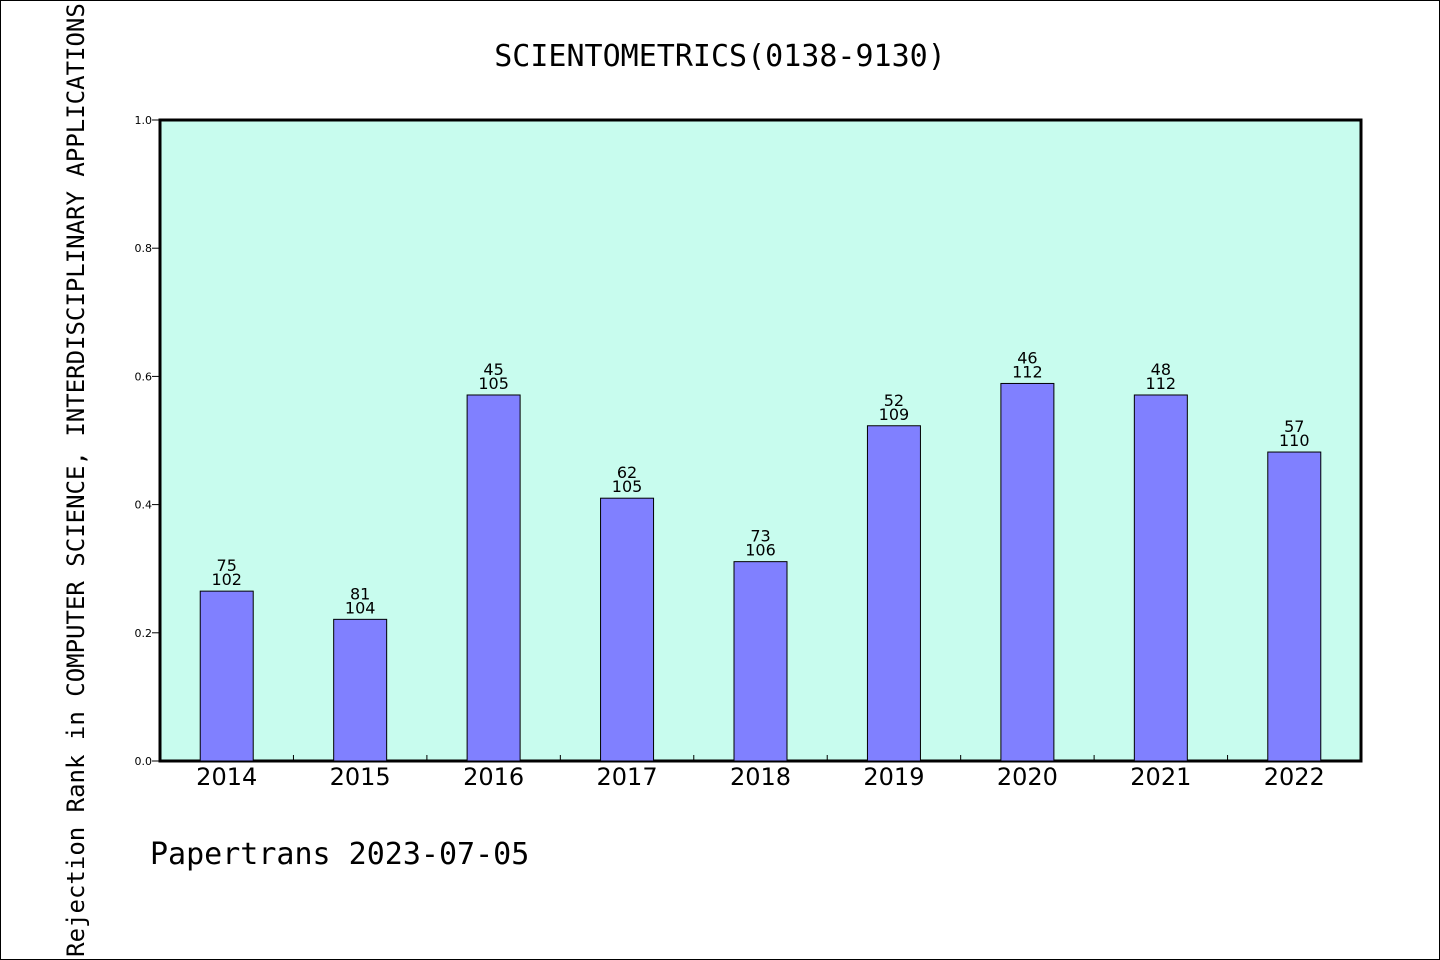 The width and height of the screenshot is (1440, 960). I want to click on y-tick-label: 0.0, so click(144, 761).